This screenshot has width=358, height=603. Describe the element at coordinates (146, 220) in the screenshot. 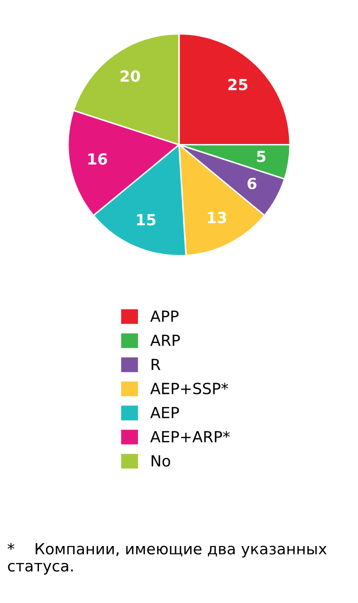

I see `data-label: 15` at that location.